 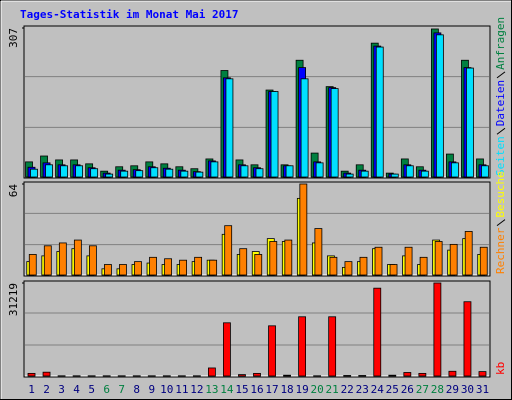 What do you see at coordinates (407, 389) in the screenshot?
I see `x-tick-label: 26` at bounding box center [407, 389].